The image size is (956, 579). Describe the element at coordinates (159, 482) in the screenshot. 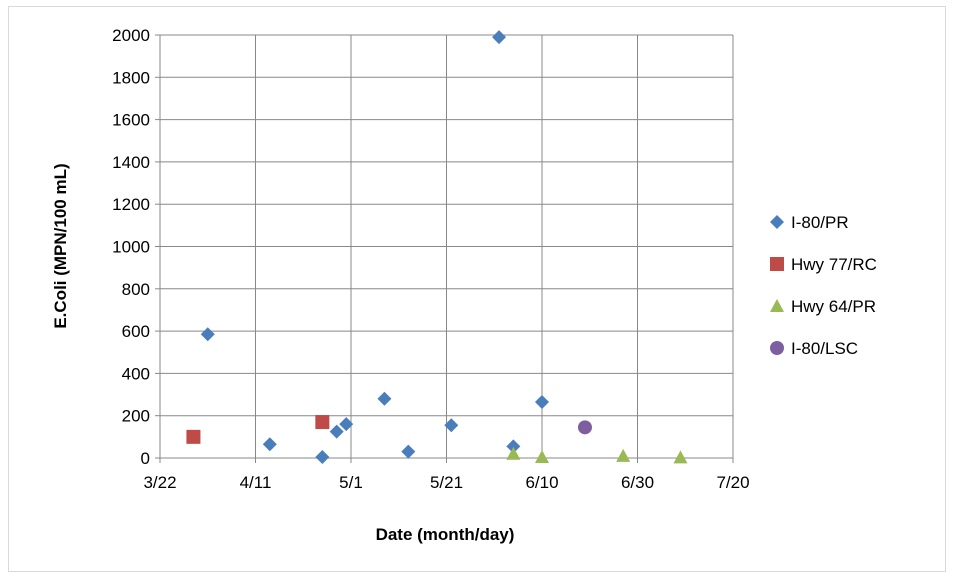

I see `x-tick-label: 3/22` at that location.